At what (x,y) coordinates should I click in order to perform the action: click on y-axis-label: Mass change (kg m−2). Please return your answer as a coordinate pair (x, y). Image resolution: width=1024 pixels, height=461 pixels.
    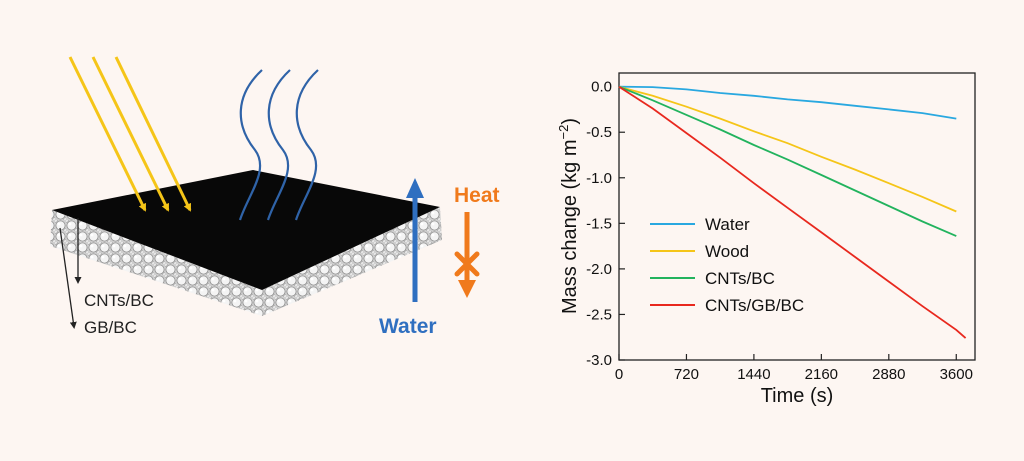
    Looking at the image, I should click on (568, 216).